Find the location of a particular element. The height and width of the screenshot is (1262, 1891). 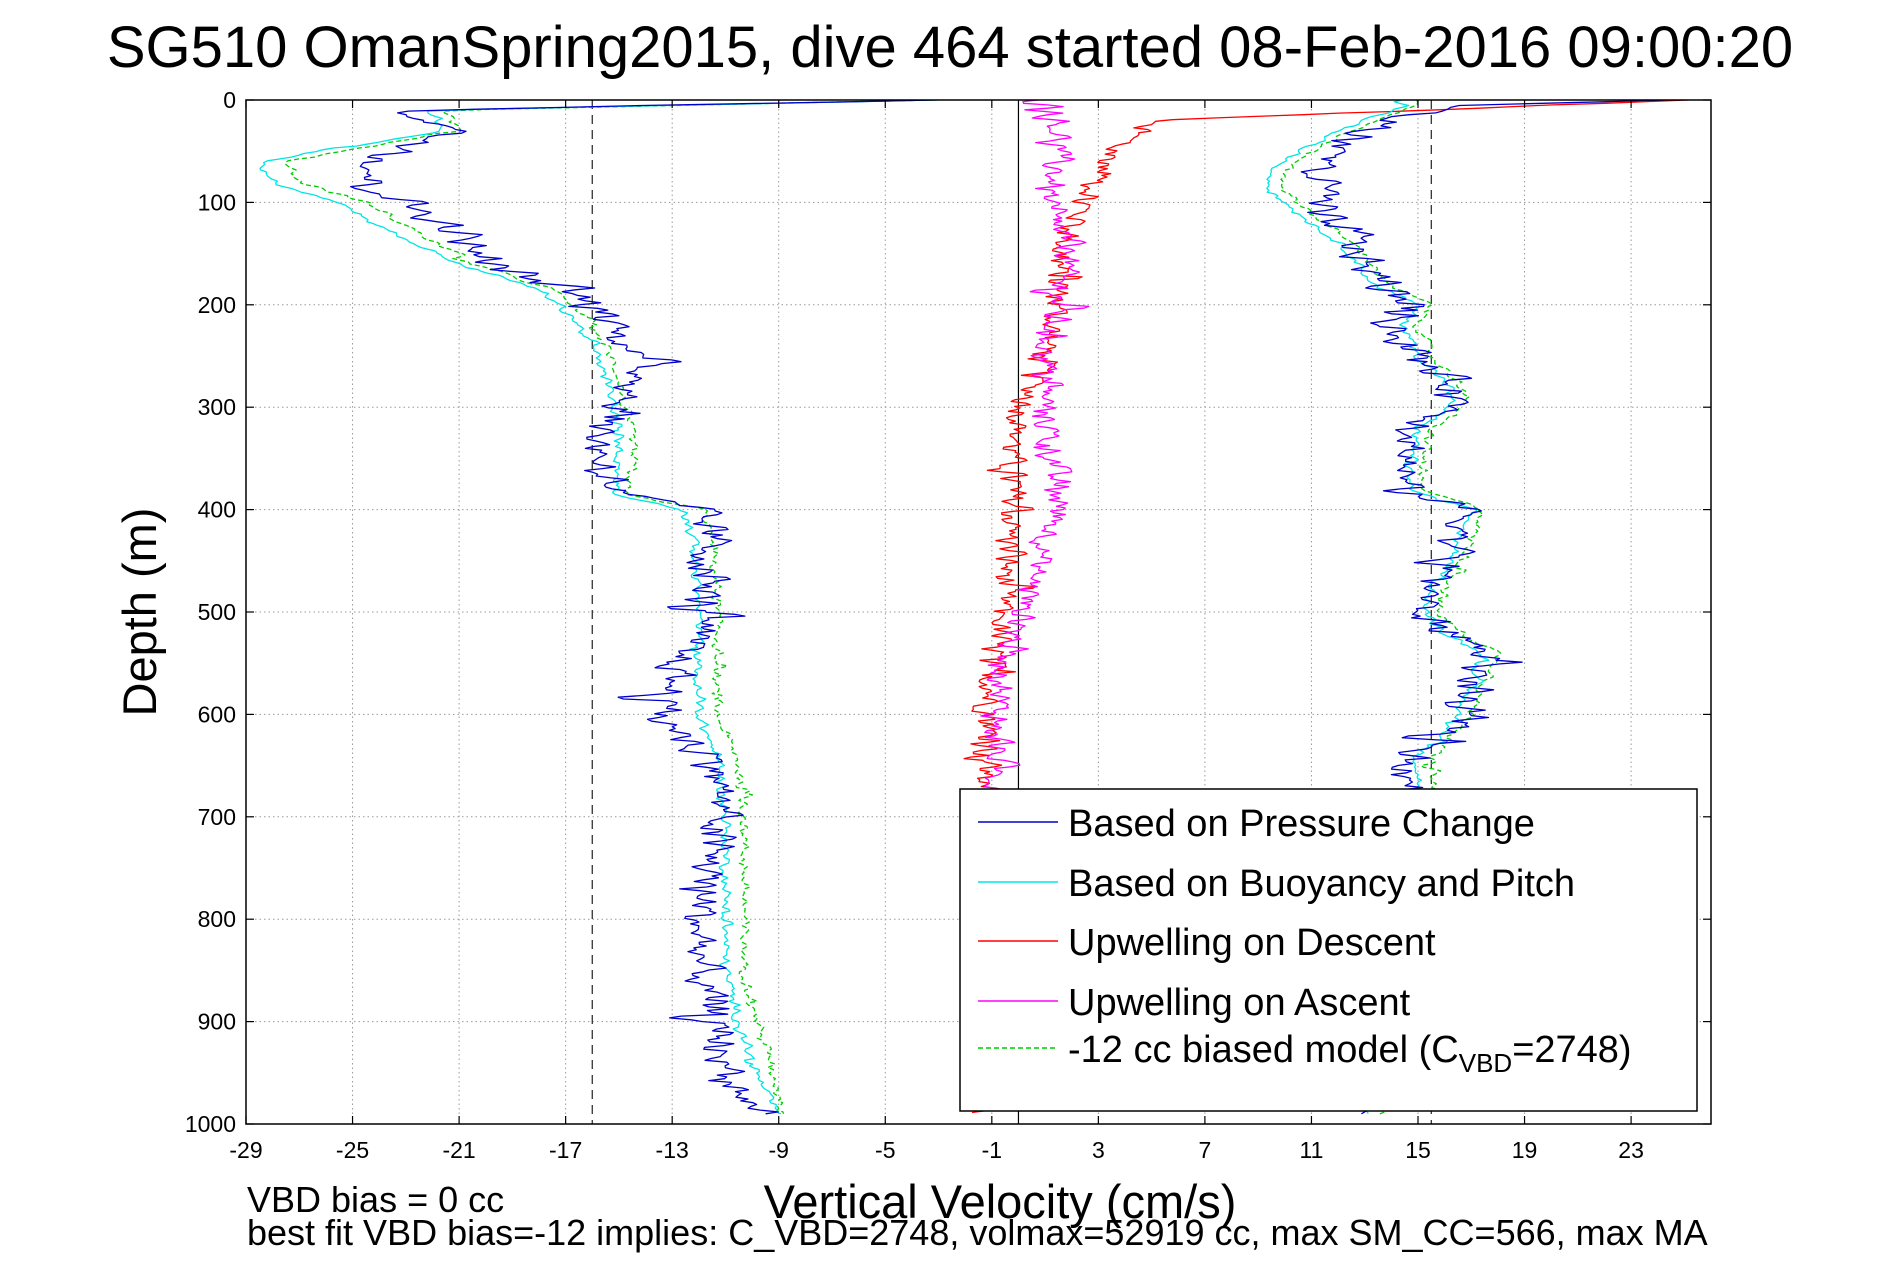

y-tick-label: 400 is located at coordinates (217, 510).